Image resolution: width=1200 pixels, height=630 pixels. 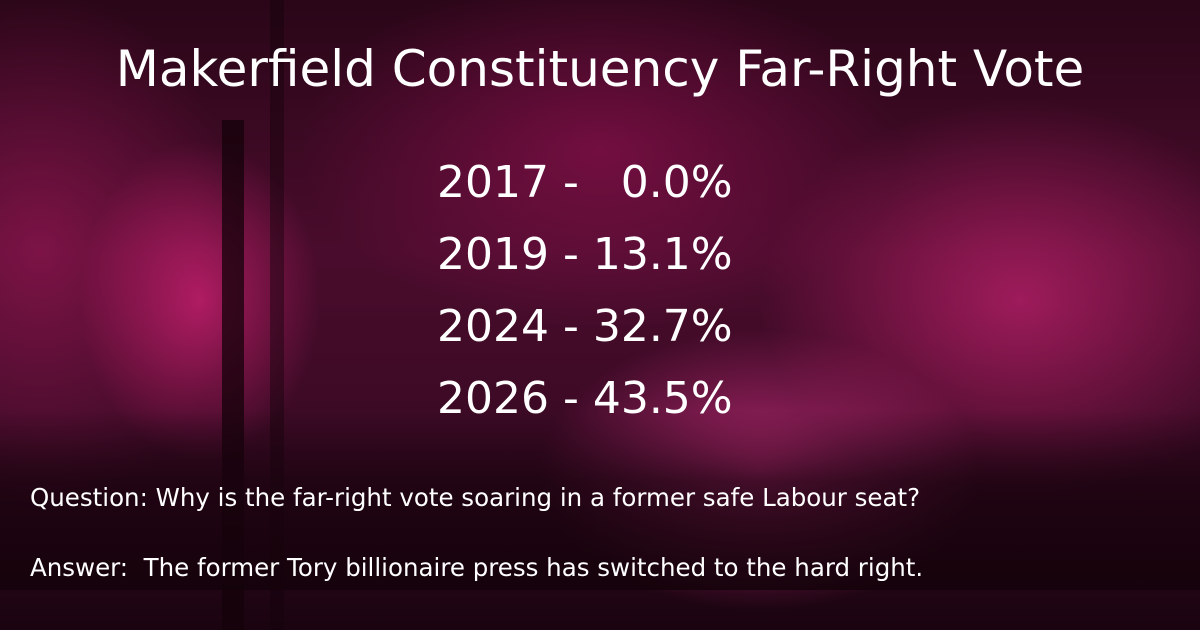 What do you see at coordinates (585, 254) in the screenshot?
I see `vote-row: 2019 - 13.1%` at bounding box center [585, 254].